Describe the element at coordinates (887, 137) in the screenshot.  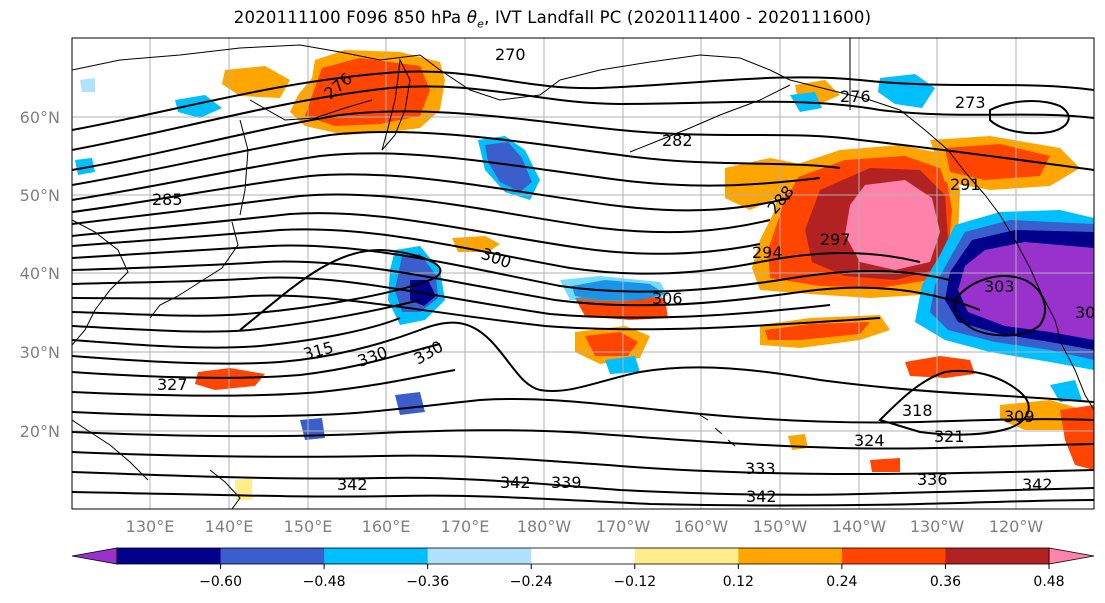
I see `coast-alaska-south` at that location.